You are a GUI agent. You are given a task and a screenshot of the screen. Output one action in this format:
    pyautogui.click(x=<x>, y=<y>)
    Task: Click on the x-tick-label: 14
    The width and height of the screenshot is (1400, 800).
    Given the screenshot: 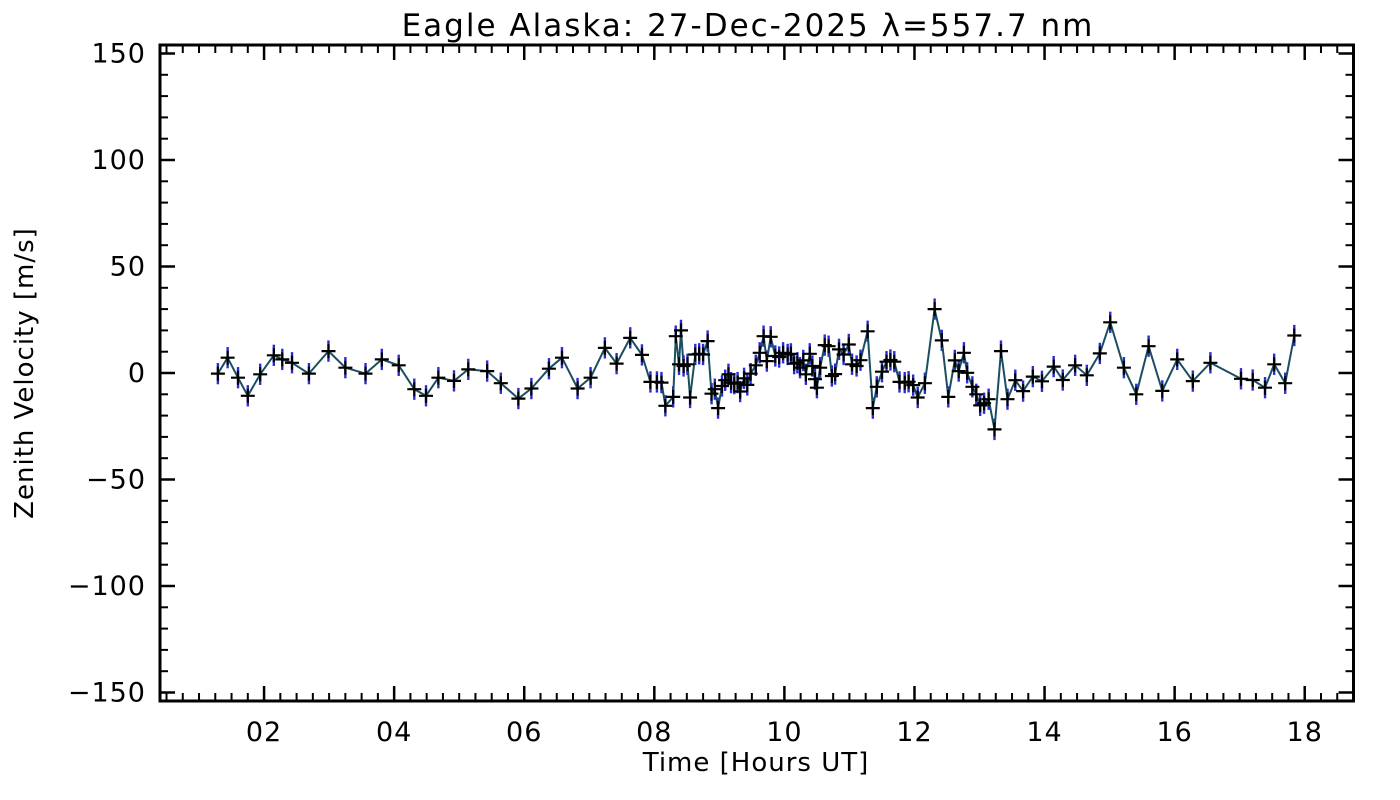 What is the action you would take?
    pyautogui.click(x=1044, y=732)
    